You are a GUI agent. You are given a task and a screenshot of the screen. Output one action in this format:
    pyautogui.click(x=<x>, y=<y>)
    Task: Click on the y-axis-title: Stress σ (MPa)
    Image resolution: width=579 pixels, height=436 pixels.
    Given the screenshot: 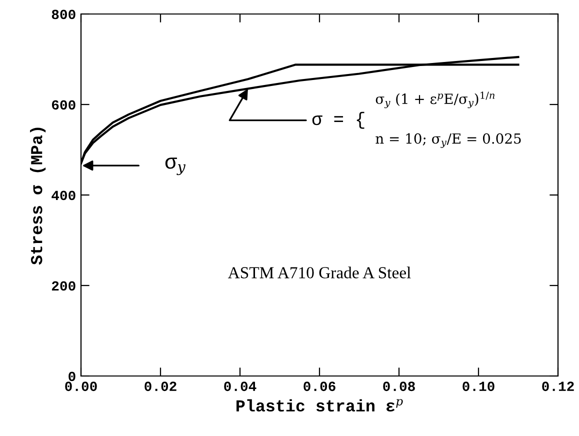 What is the action you would take?
    pyautogui.click(x=38, y=196)
    